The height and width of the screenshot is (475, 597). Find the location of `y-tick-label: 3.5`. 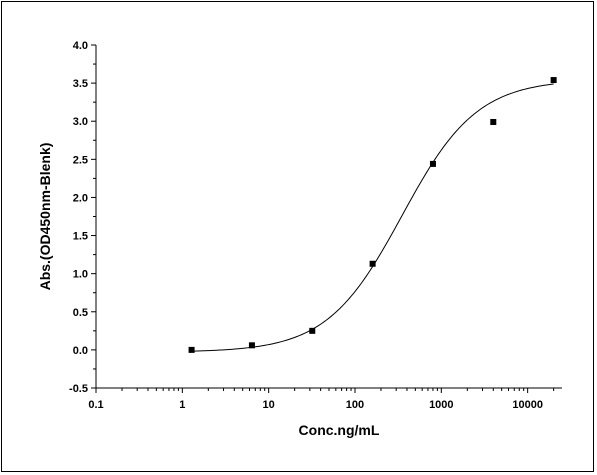

y-tick-label: 3.5 is located at coordinates (80, 84).